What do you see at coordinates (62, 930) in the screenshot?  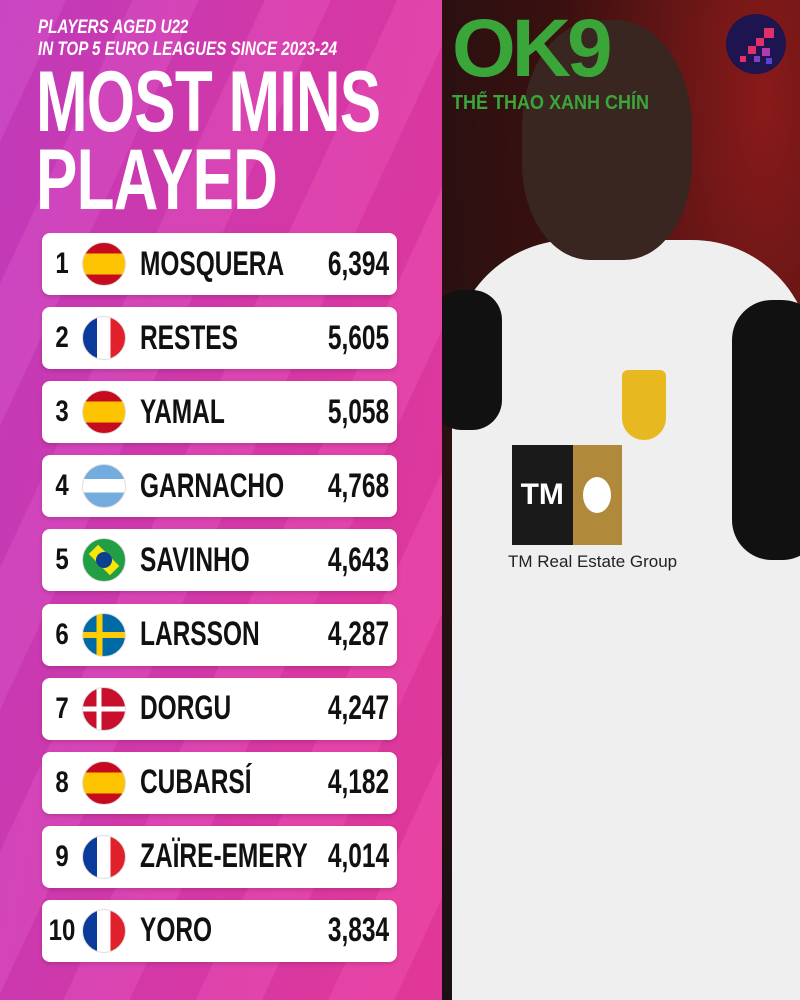 I see `rank: 10` at bounding box center [62, 930].